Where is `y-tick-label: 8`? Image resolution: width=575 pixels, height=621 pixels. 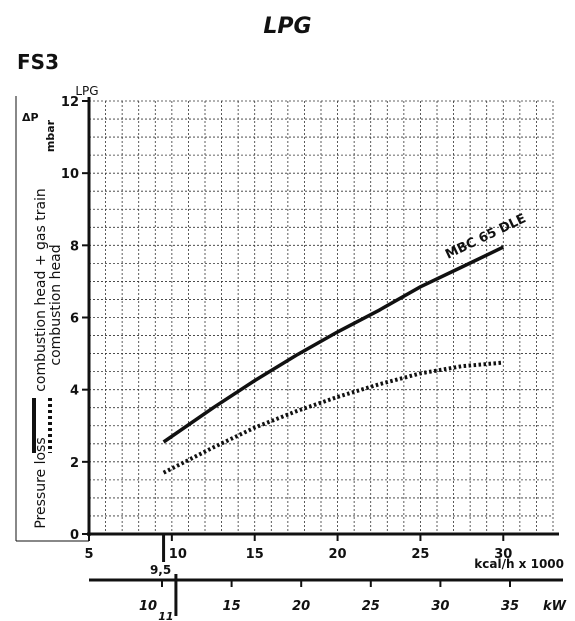 y-tick-label: 8 is located at coordinates (74, 246).